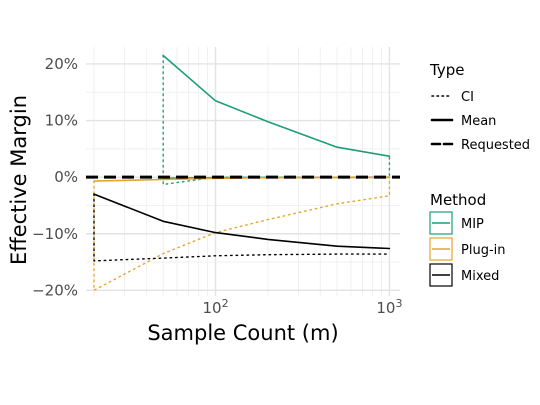  What do you see at coordinates (302, 307) in the screenshot?
I see `x-tick-labels: 10² 10³` at bounding box center [302, 307].